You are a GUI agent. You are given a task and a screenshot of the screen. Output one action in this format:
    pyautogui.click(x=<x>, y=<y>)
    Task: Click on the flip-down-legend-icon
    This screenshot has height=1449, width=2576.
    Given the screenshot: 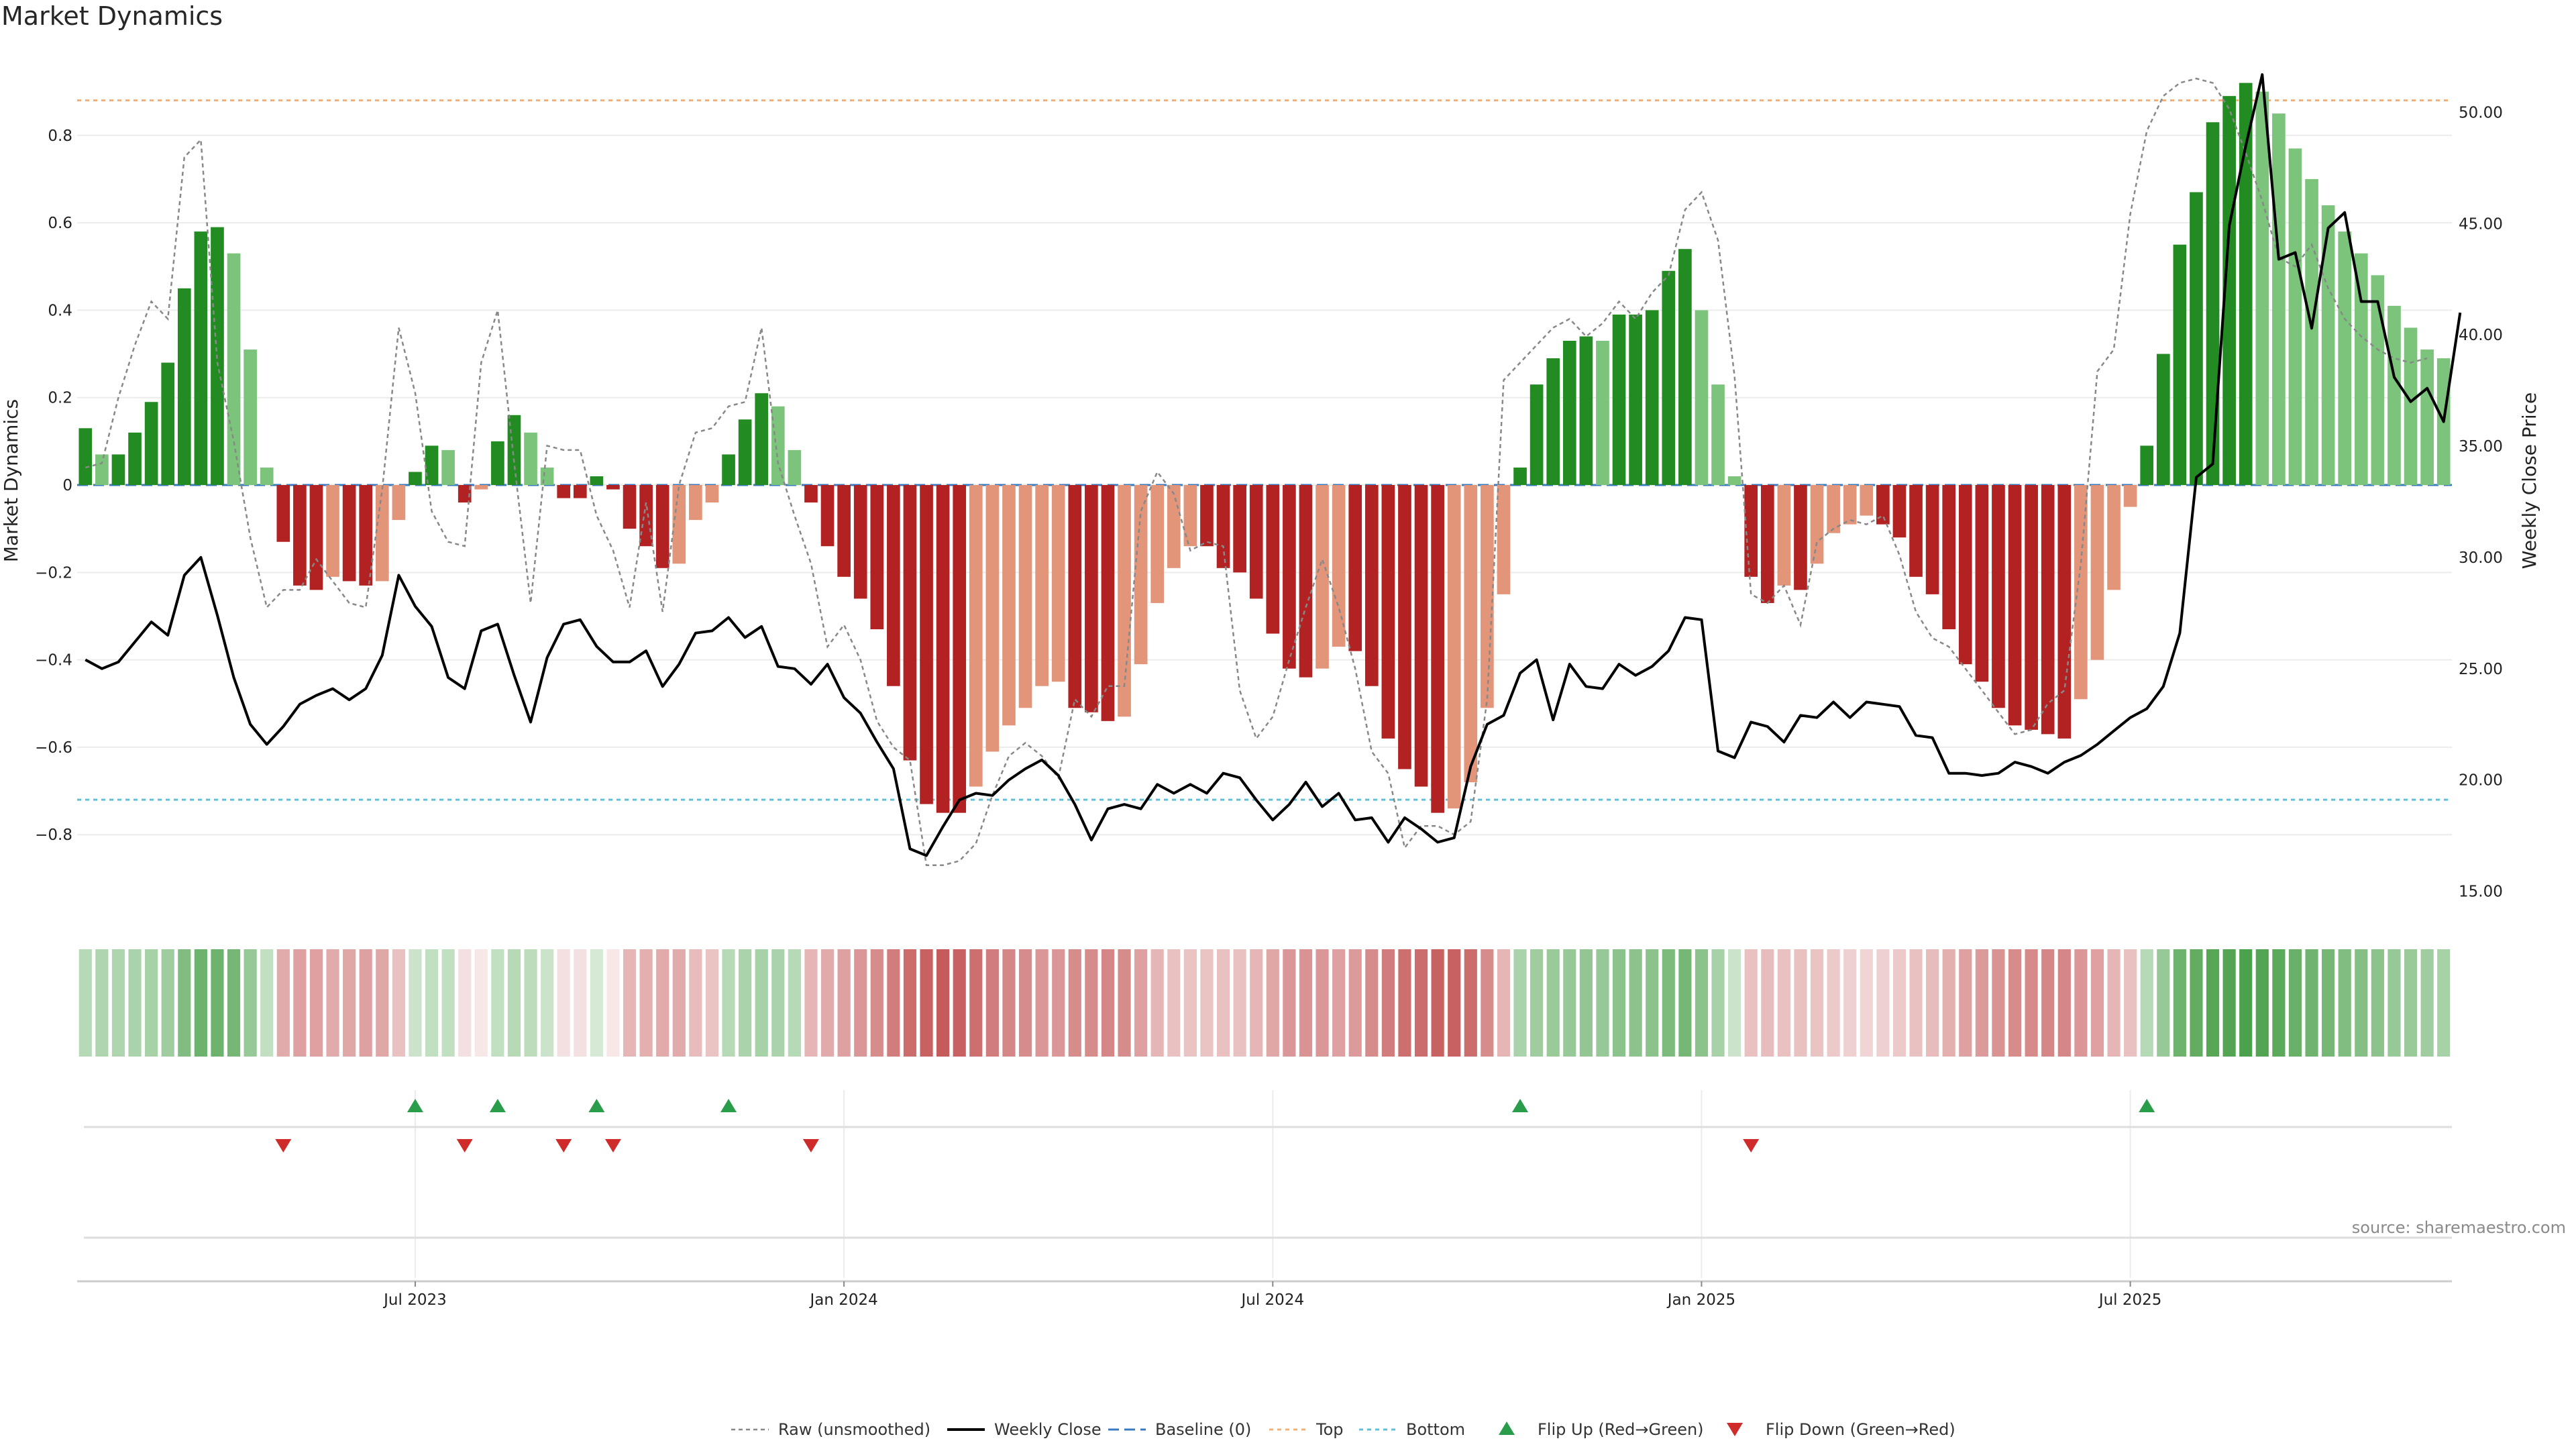 What is the action you would take?
    pyautogui.click(x=1735, y=1429)
    